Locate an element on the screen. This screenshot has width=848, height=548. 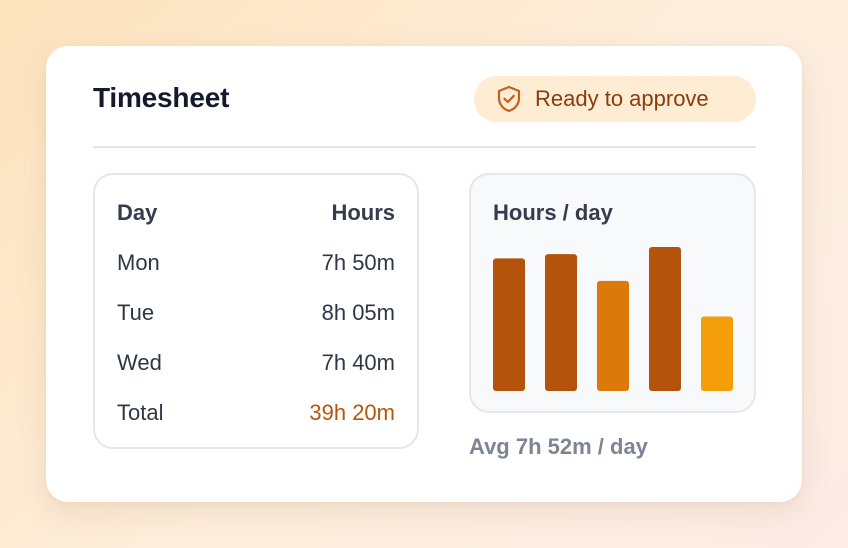
bar-chart is located at coordinates (613, 319).